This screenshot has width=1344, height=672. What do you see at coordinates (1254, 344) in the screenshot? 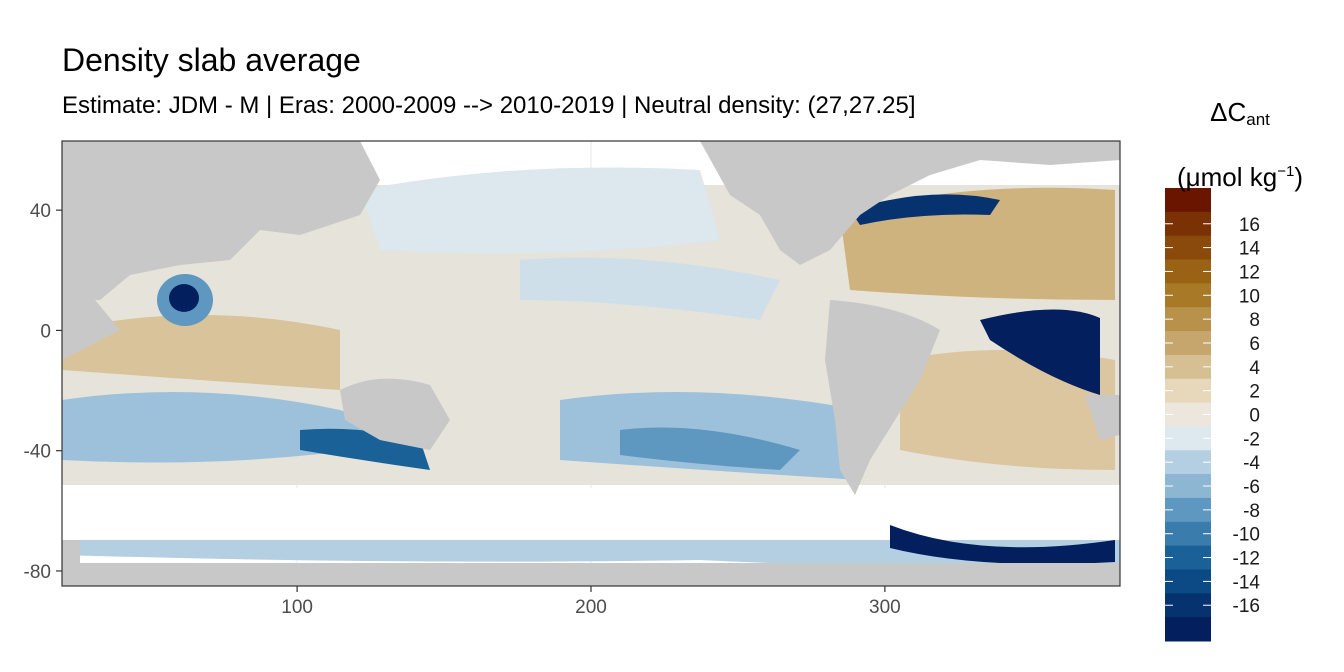
I see `legend-label: 6` at bounding box center [1254, 344].